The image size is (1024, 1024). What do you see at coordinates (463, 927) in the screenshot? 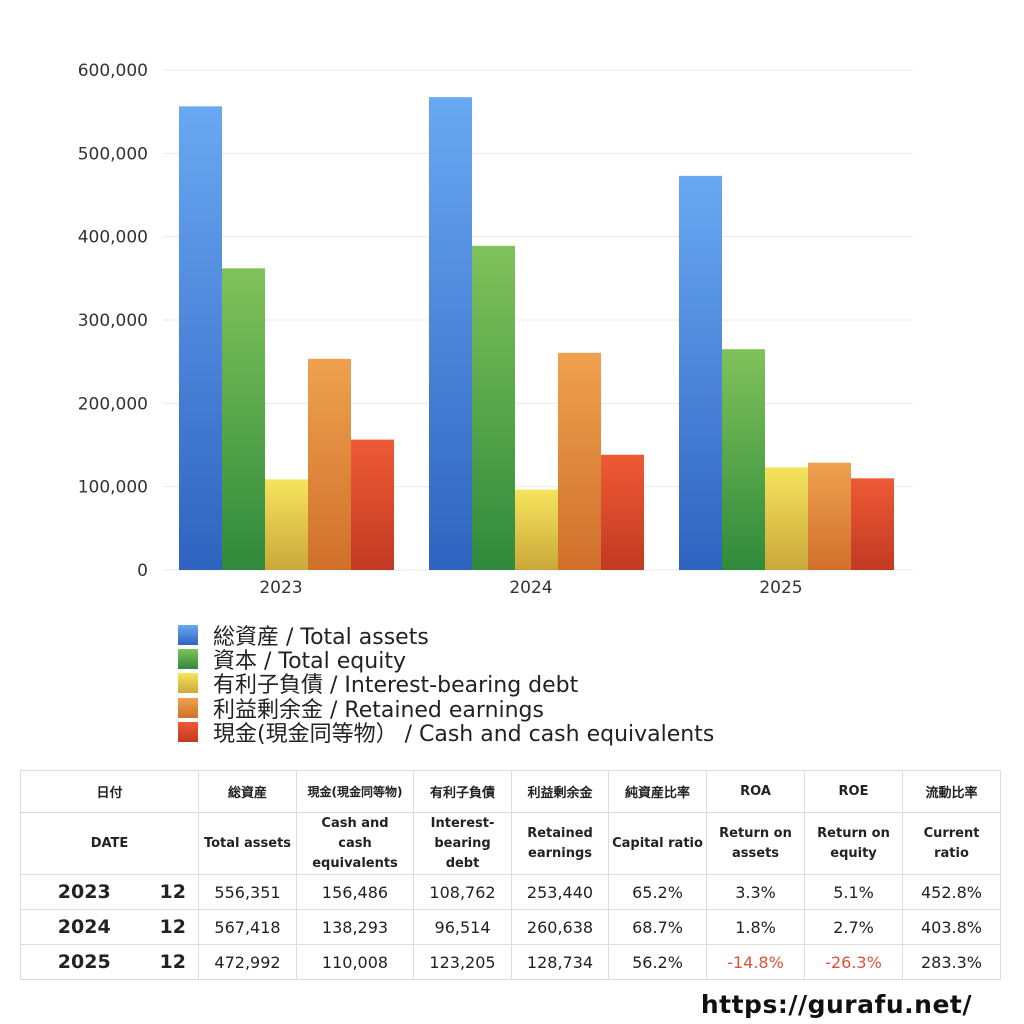
I see `cell-debt: 96,514` at bounding box center [463, 927].